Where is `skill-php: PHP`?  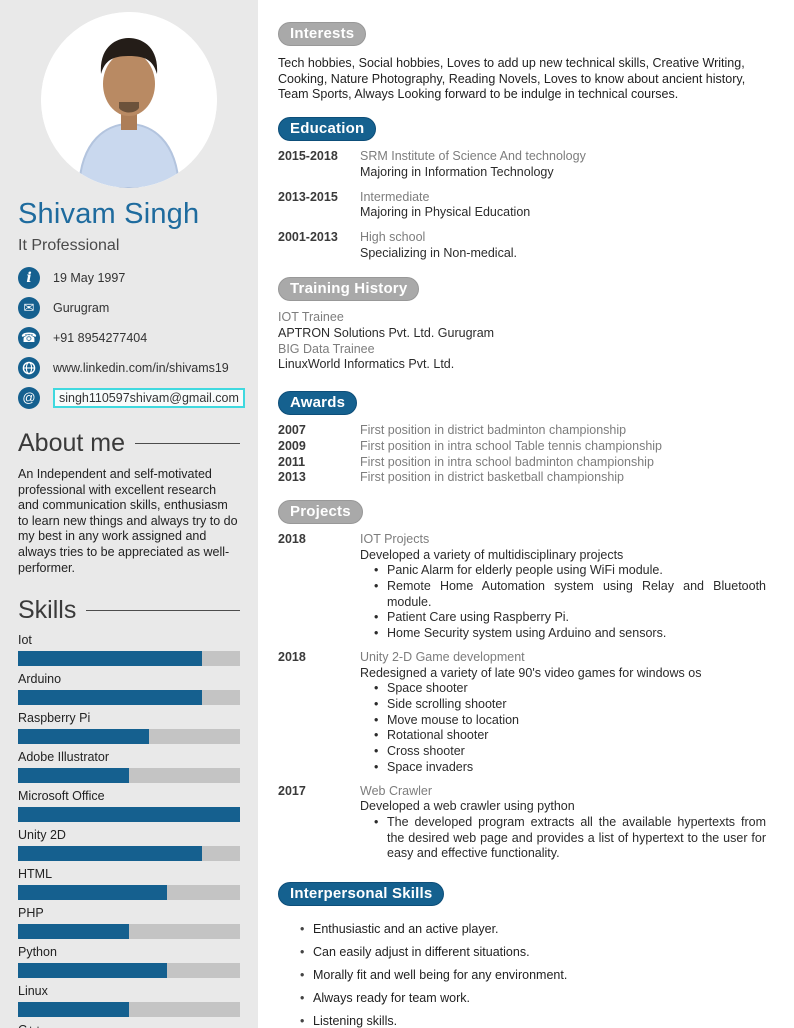 skill-php: PHP is located at coordinates (129, 923).